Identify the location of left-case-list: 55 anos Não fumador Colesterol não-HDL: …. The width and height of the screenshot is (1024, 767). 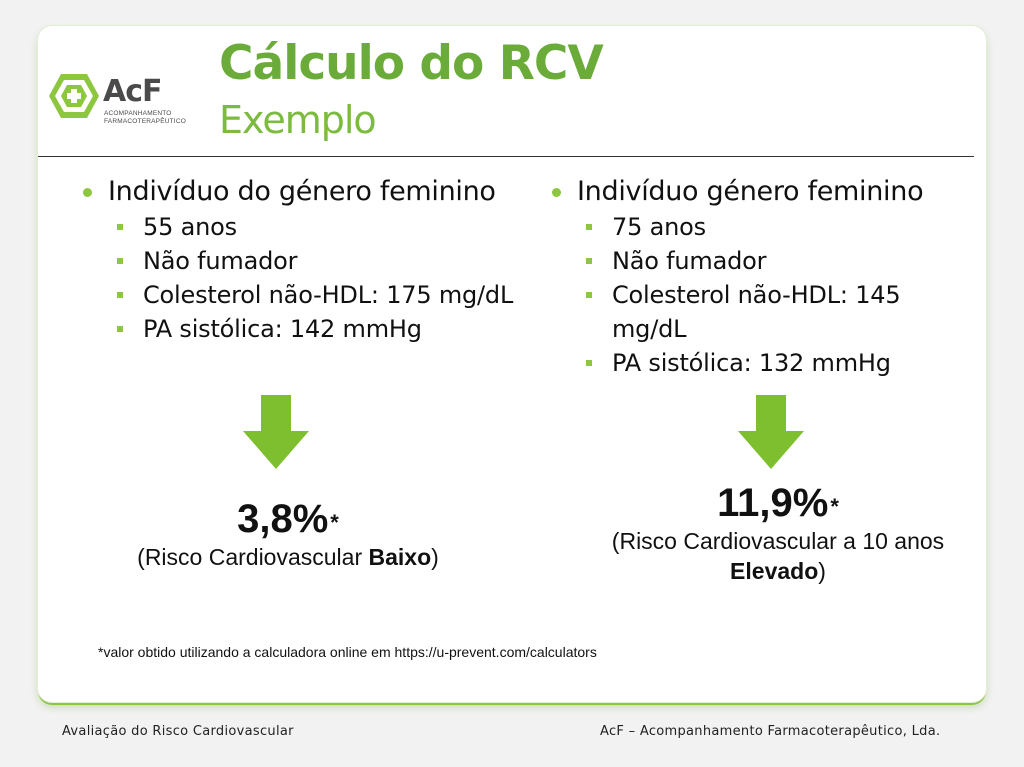
(306, 278).